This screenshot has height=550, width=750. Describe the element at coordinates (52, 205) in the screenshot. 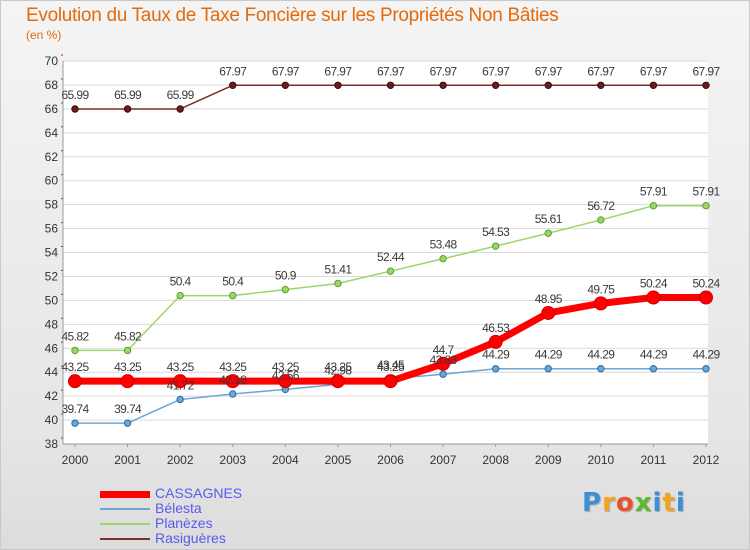

I see `y-tick-label: 58` at that location.